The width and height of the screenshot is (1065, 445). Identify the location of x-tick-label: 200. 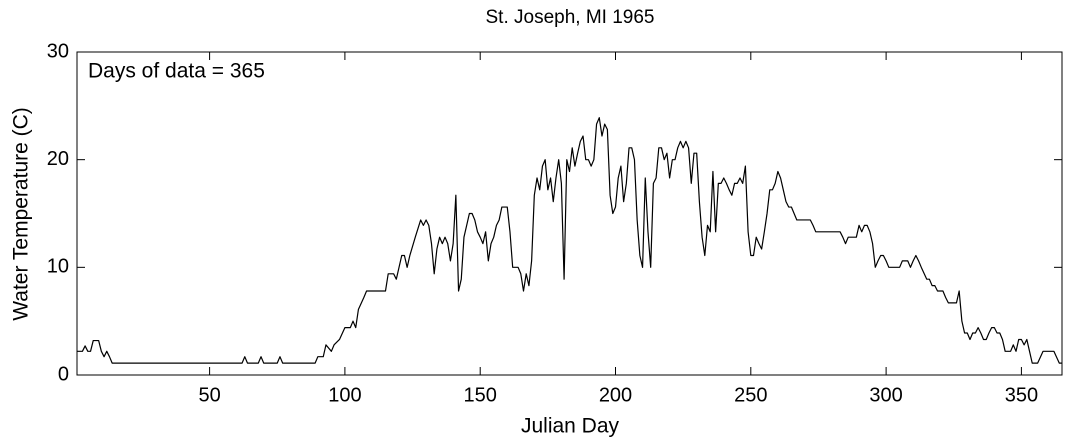
(615, 395).